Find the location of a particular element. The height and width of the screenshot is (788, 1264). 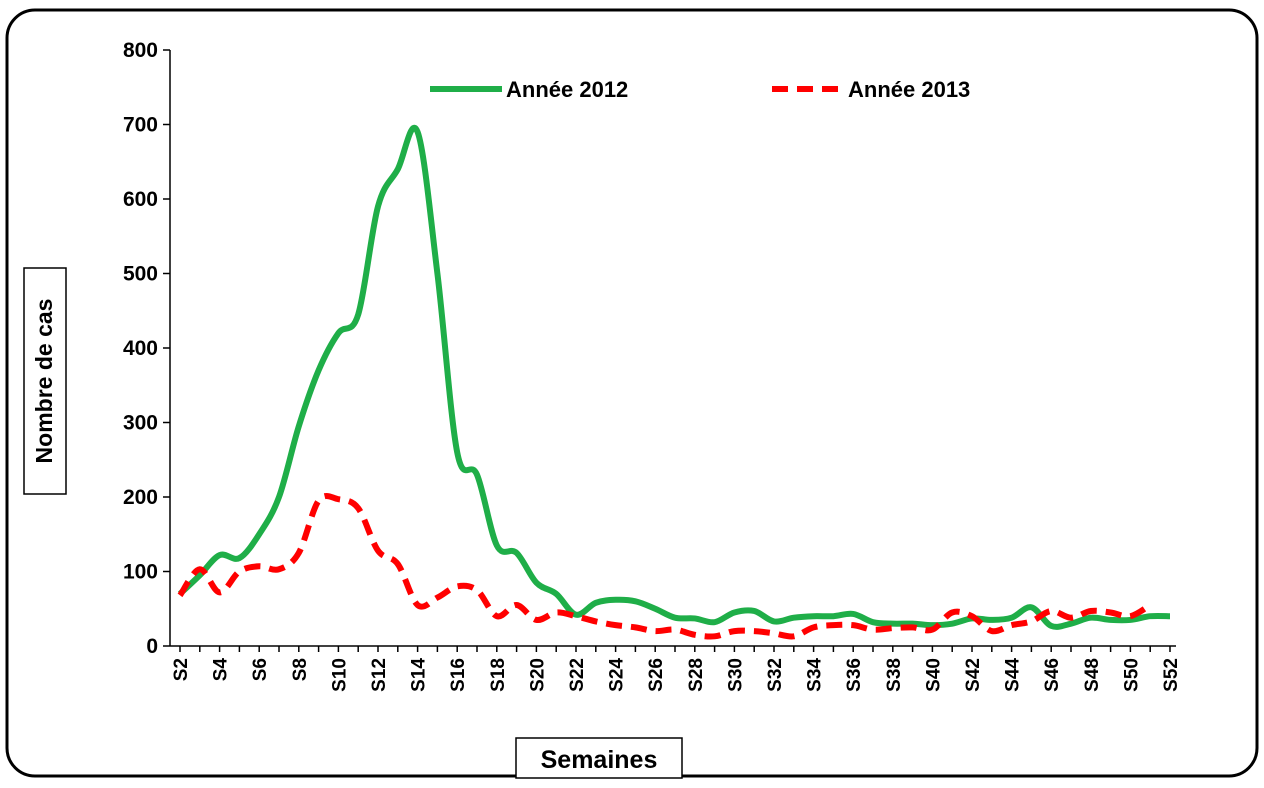

legend-label: Année 2012 is located at coordinates (567, 89).